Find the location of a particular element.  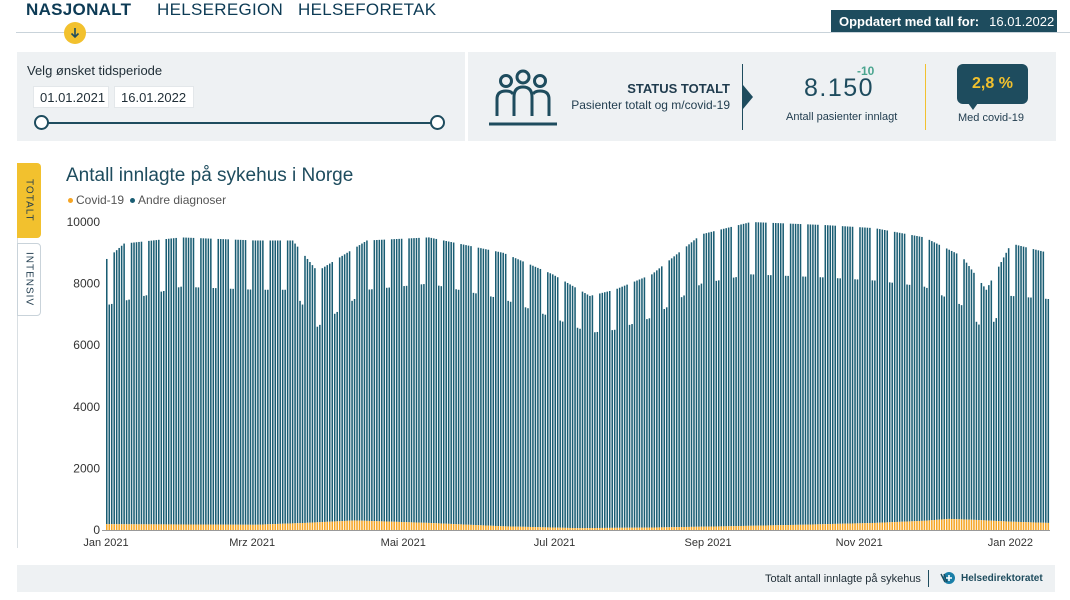

legend-item-andre: Andre diagnoser is located at coordinates (178, 200).